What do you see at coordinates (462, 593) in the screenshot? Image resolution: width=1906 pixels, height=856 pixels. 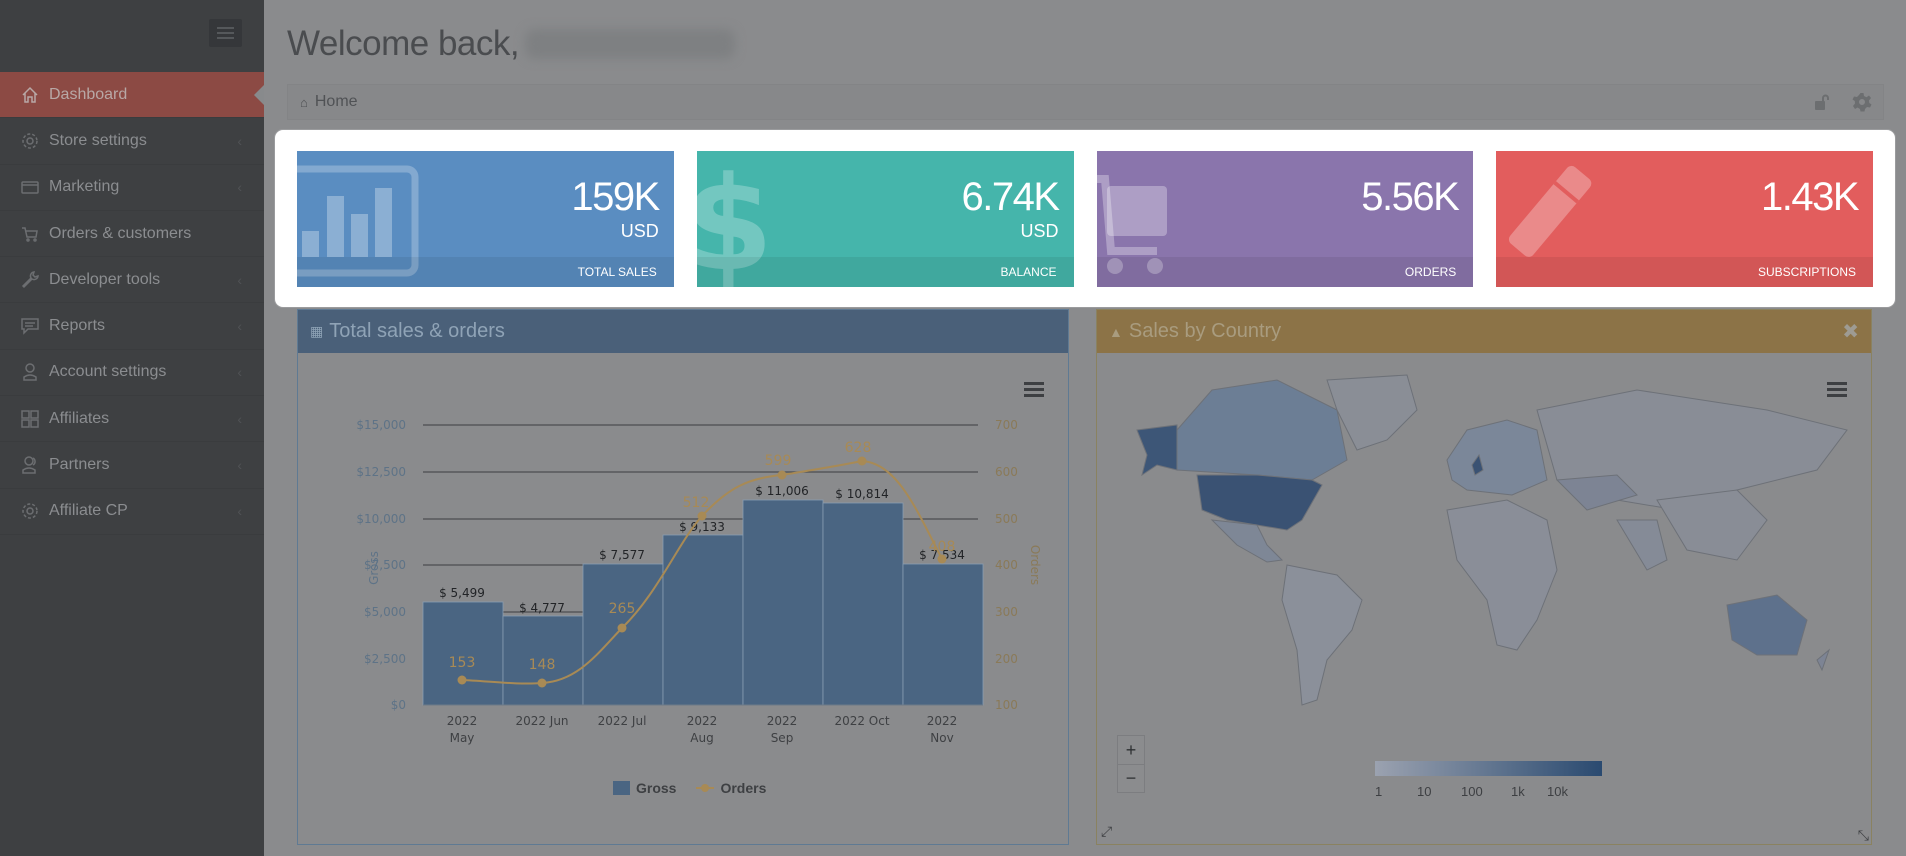 I see `svg-text: $ 5,499` at bounding box center [462, 593].